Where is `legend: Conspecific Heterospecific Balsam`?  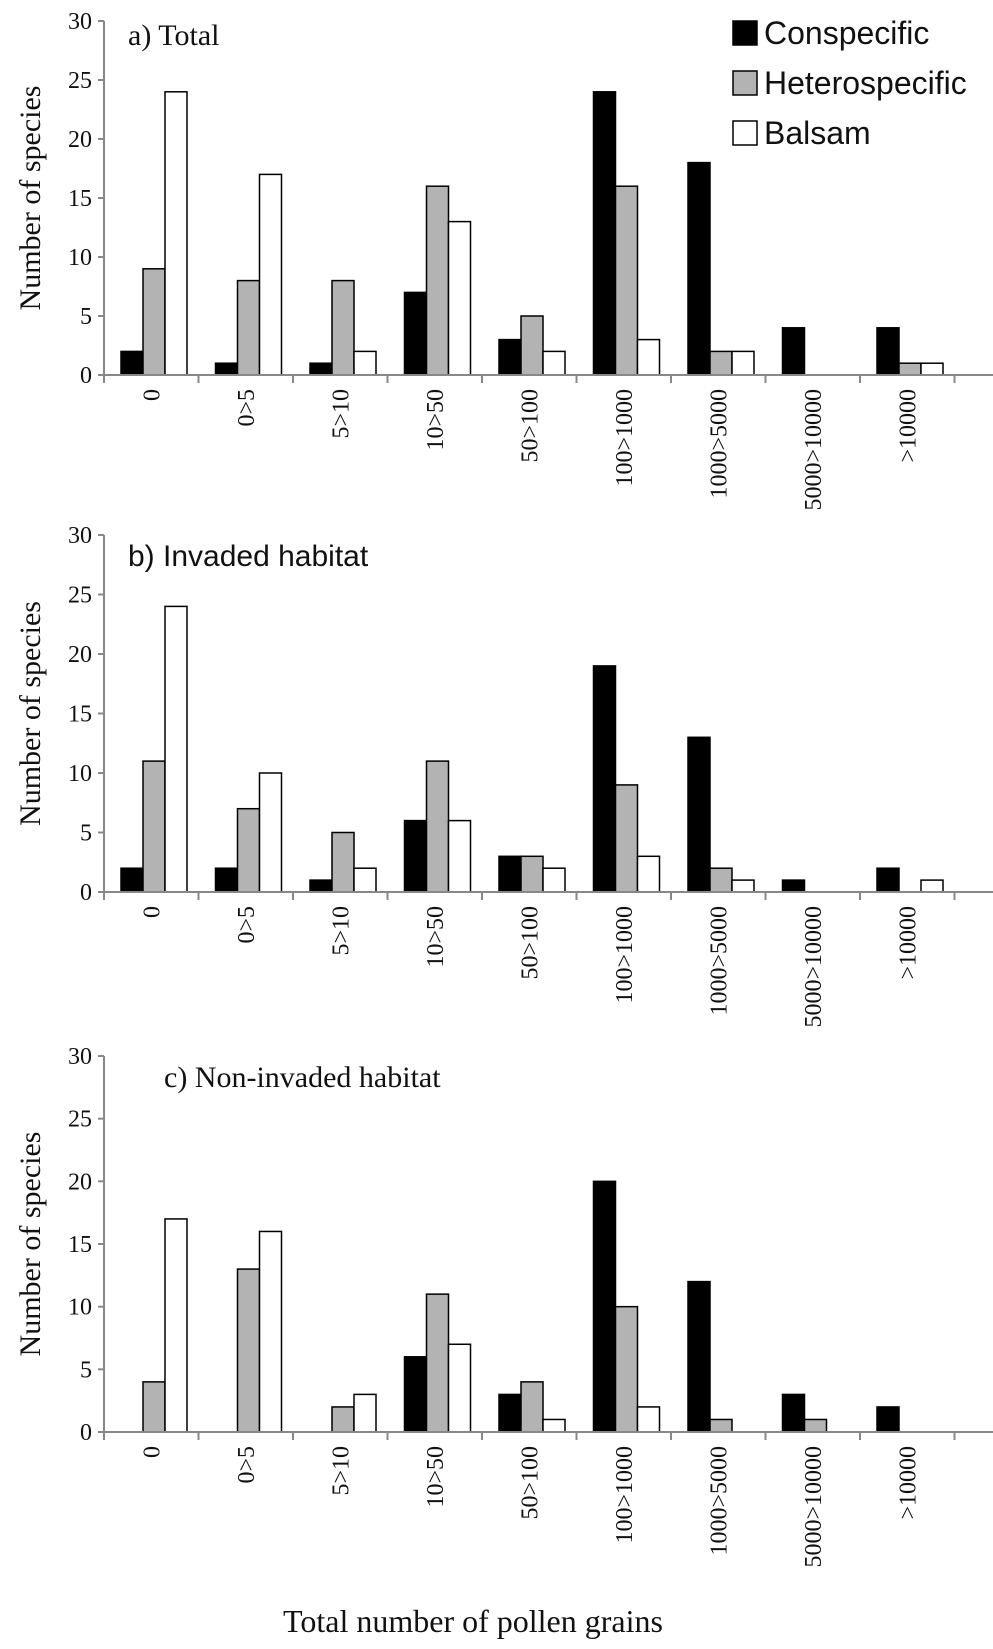
legend: Conspecific Heterospecific Balsam is located at coordinates (849, 83).